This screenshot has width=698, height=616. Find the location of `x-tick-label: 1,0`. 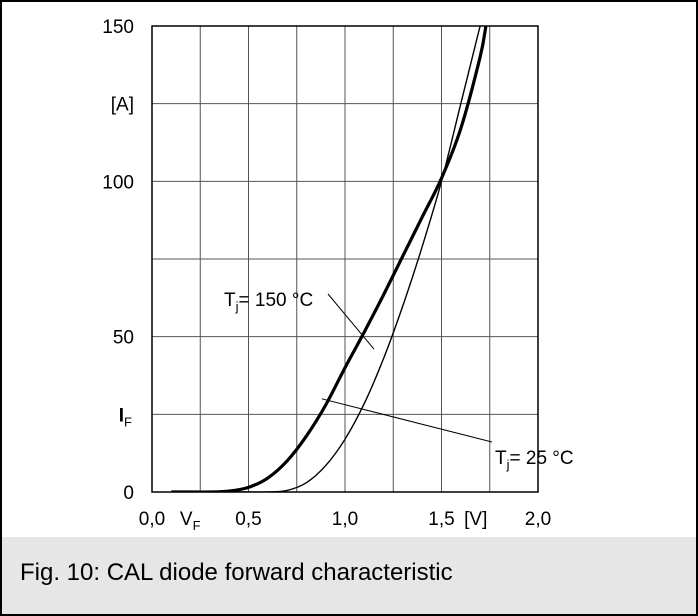

x-tick-label: 1,0 is located at coordinates (345, 519).